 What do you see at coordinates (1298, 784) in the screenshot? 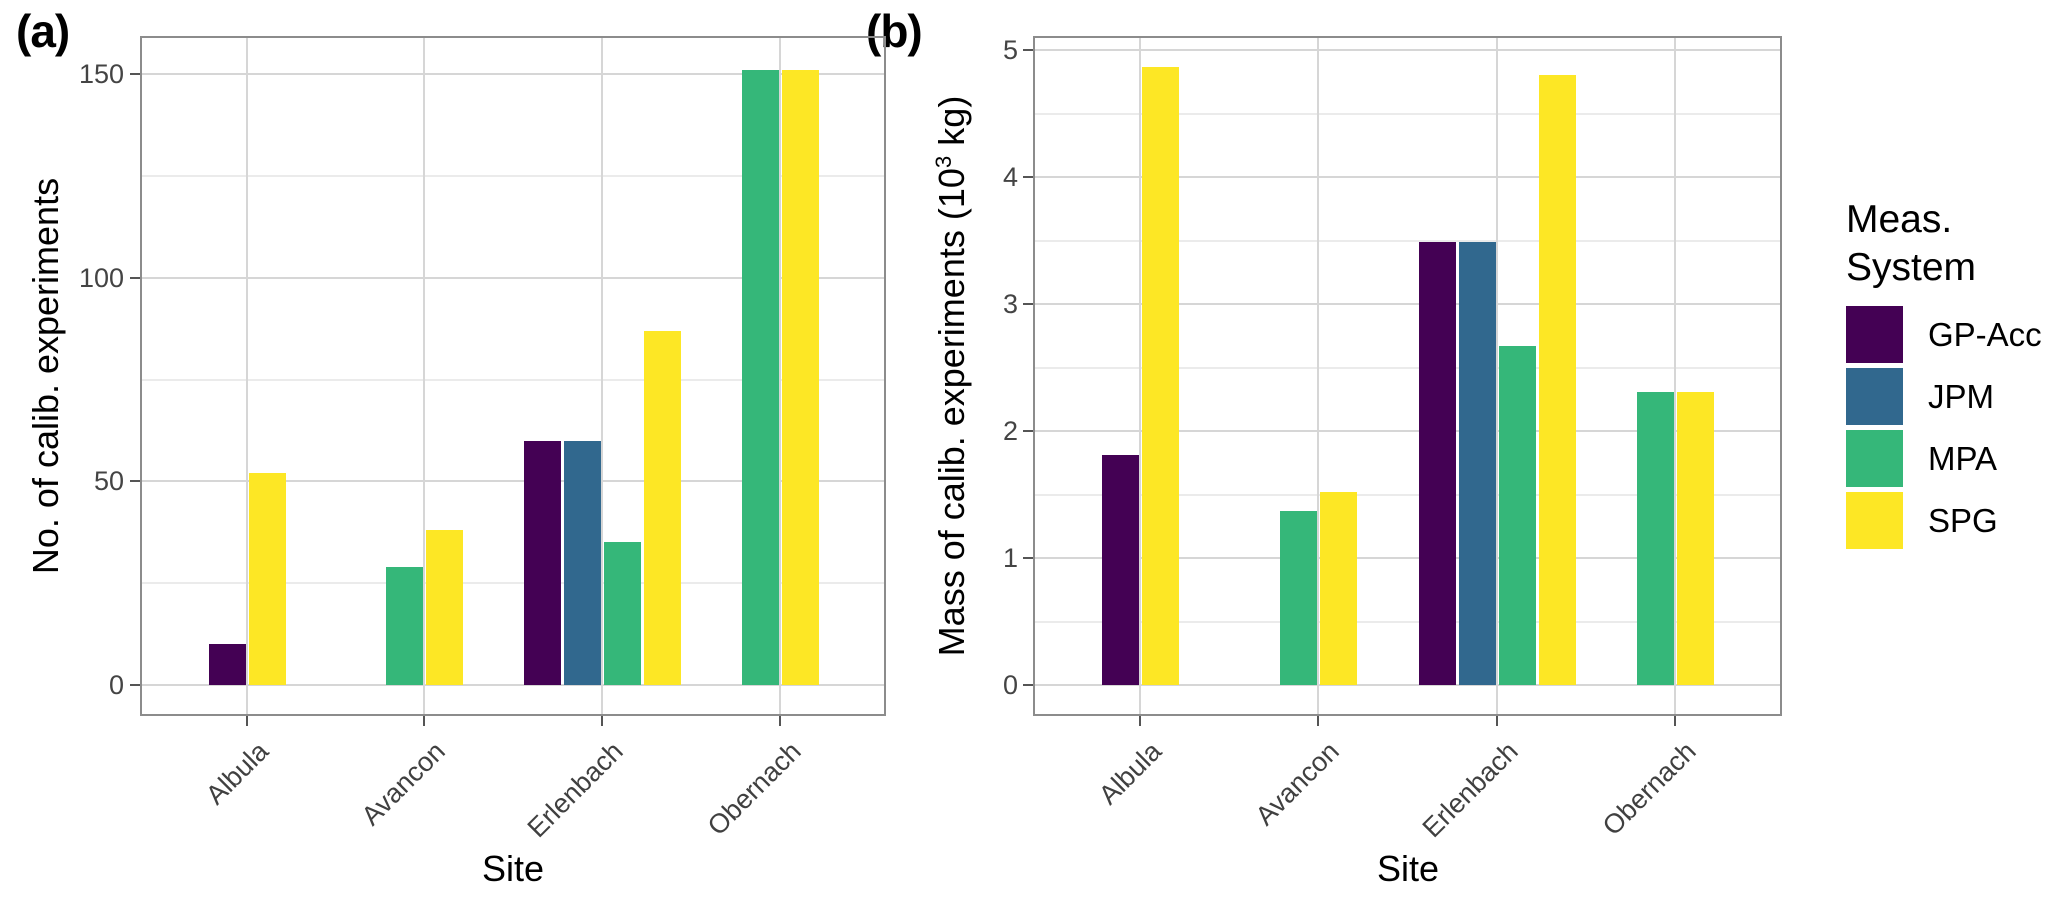
I see `x-tick-label: Avancon` at bounding box center [1298, 784].